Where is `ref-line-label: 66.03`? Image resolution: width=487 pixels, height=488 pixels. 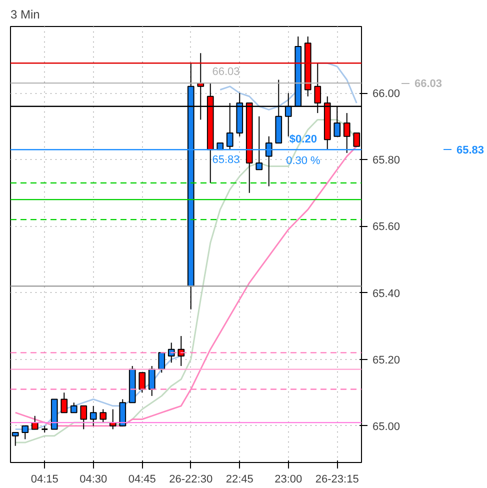
ref-line-label: 66.03 is located at coordinates (428, 84).